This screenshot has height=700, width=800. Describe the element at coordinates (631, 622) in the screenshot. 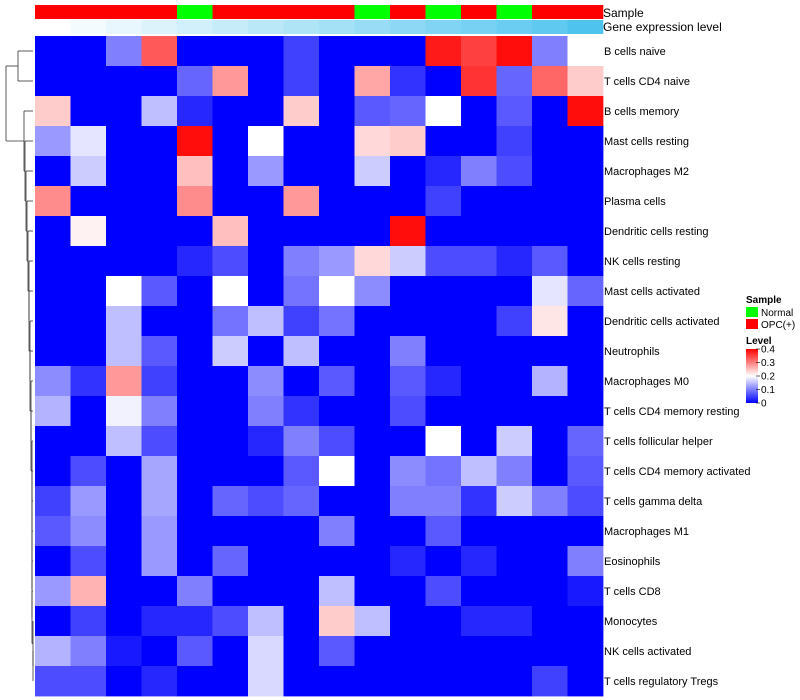

I see `row-label: Monocytes` at that location.